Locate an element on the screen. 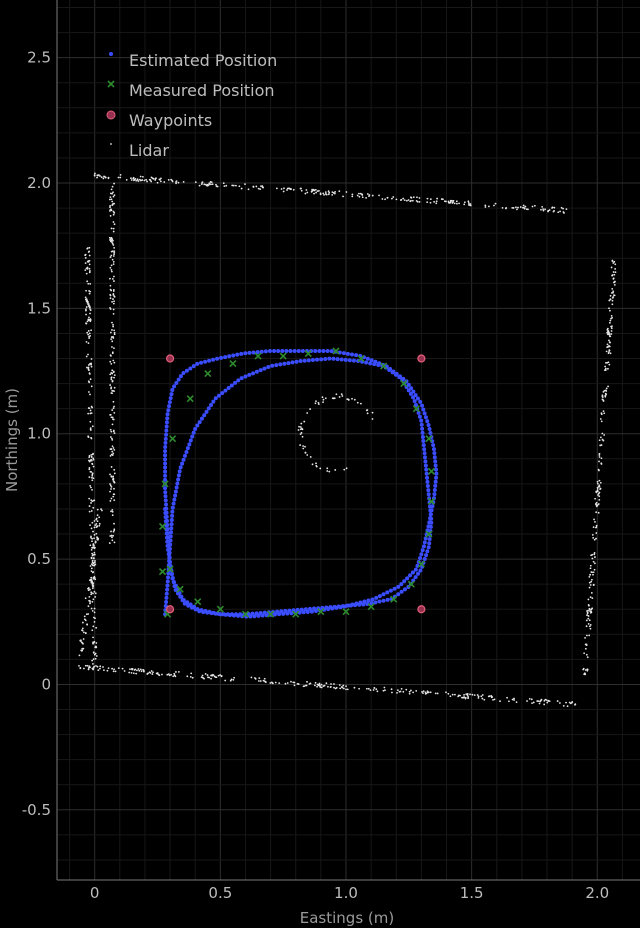 This screenshot has height=928, width=640. x-tick-label: 2.0 is located at coordinates (597, 893).